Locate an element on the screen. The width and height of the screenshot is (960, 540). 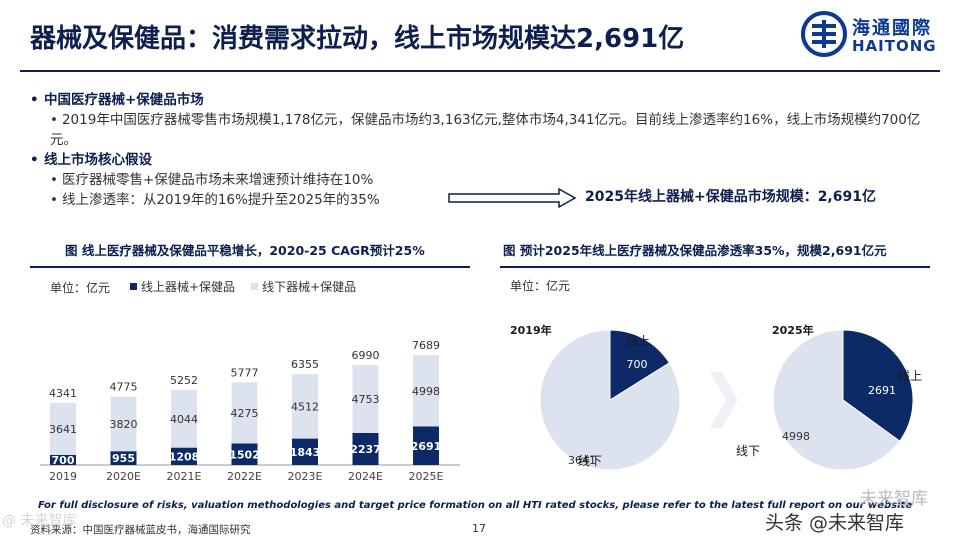
bar-online-2022E is located at coordinates (244, 454).